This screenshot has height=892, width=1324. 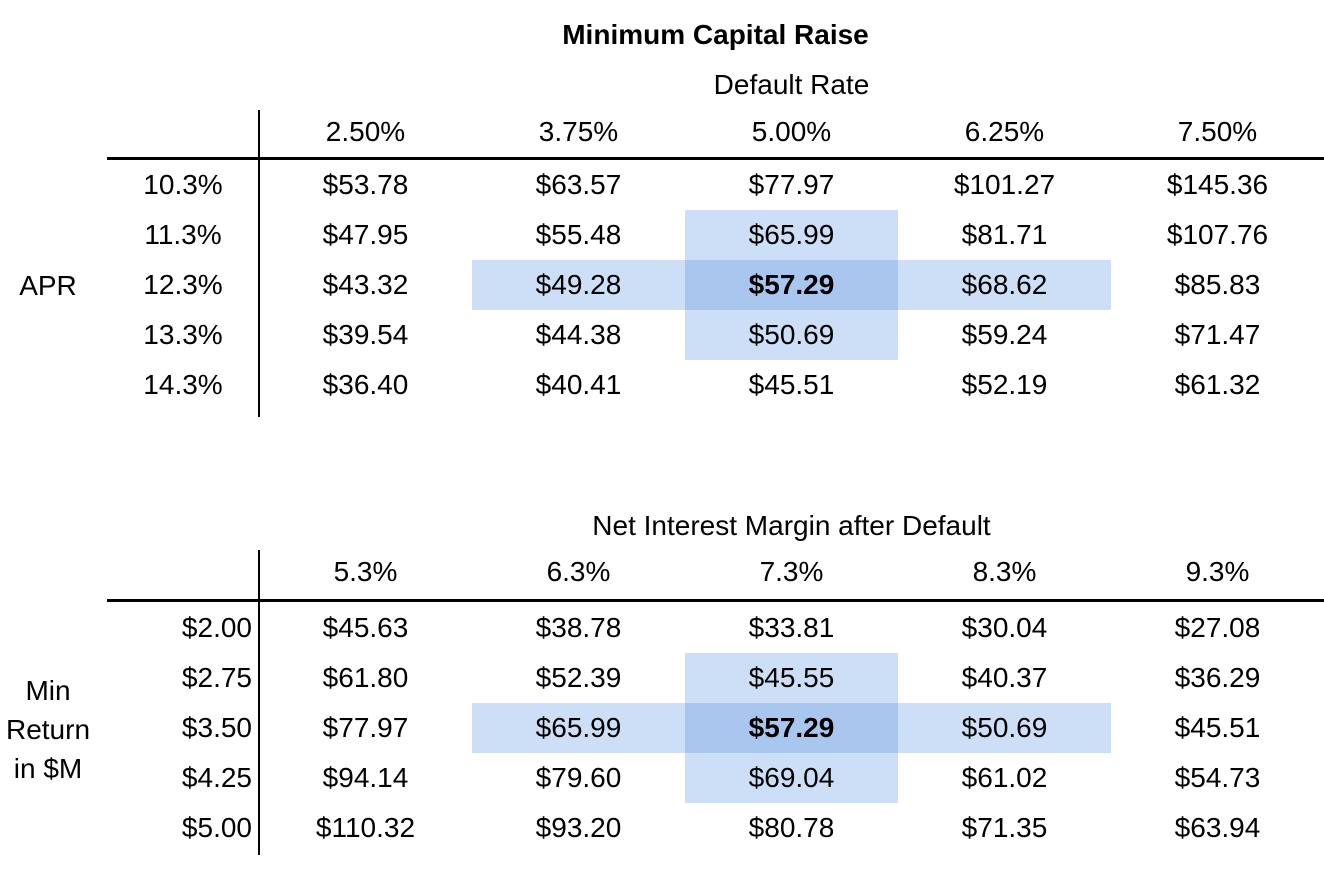 What do you see at coordinates (216, 627) in the screenshot?
I see `row-header: $2.00` at bounding box center [216, 627].